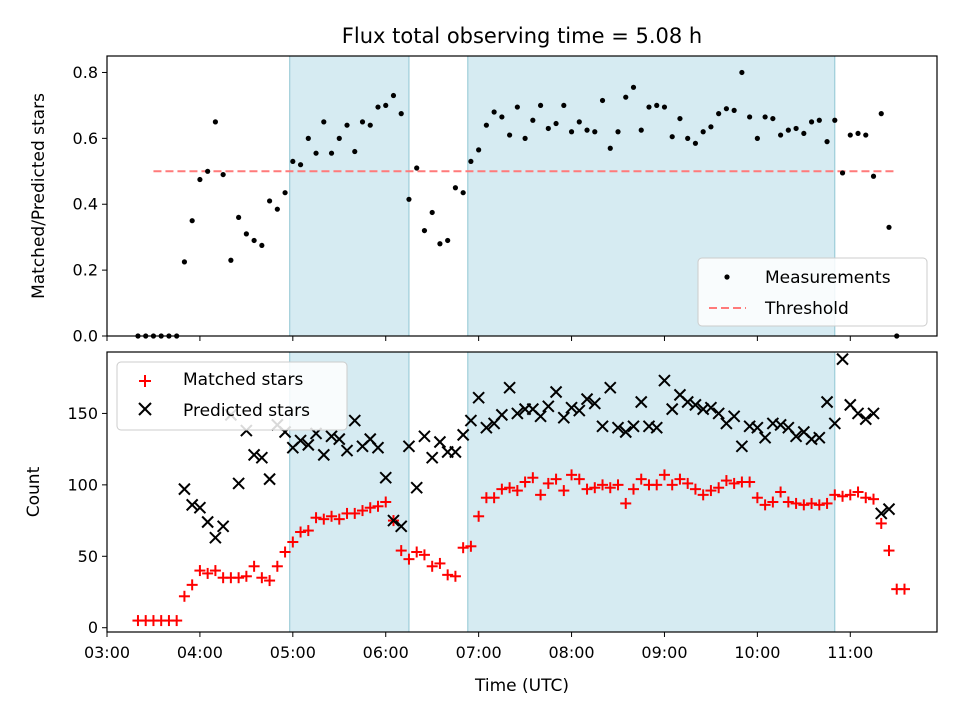  What do you see at coordinates (571, 652) in the screenshot?
I see `time-tick-label-5: 08:00` at bounding box center [571, 652].